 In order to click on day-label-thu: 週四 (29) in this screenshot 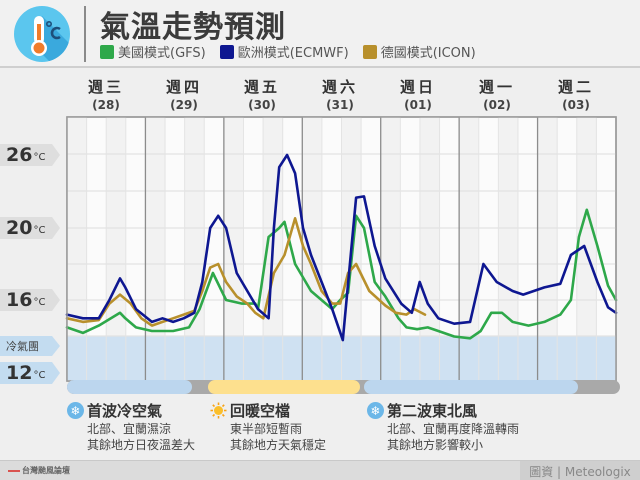, I will do `click(184, 94)`.